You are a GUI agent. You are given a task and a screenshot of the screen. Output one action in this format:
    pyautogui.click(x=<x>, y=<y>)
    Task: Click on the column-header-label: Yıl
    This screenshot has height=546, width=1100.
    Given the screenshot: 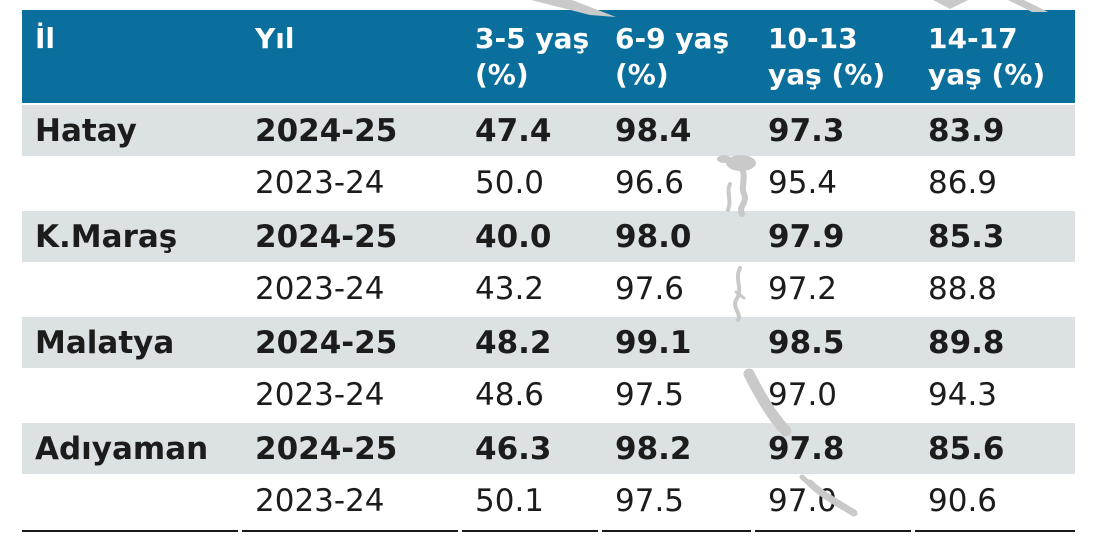 What is the action you would take?
    pyautogui.click(x=275, y=38)
    